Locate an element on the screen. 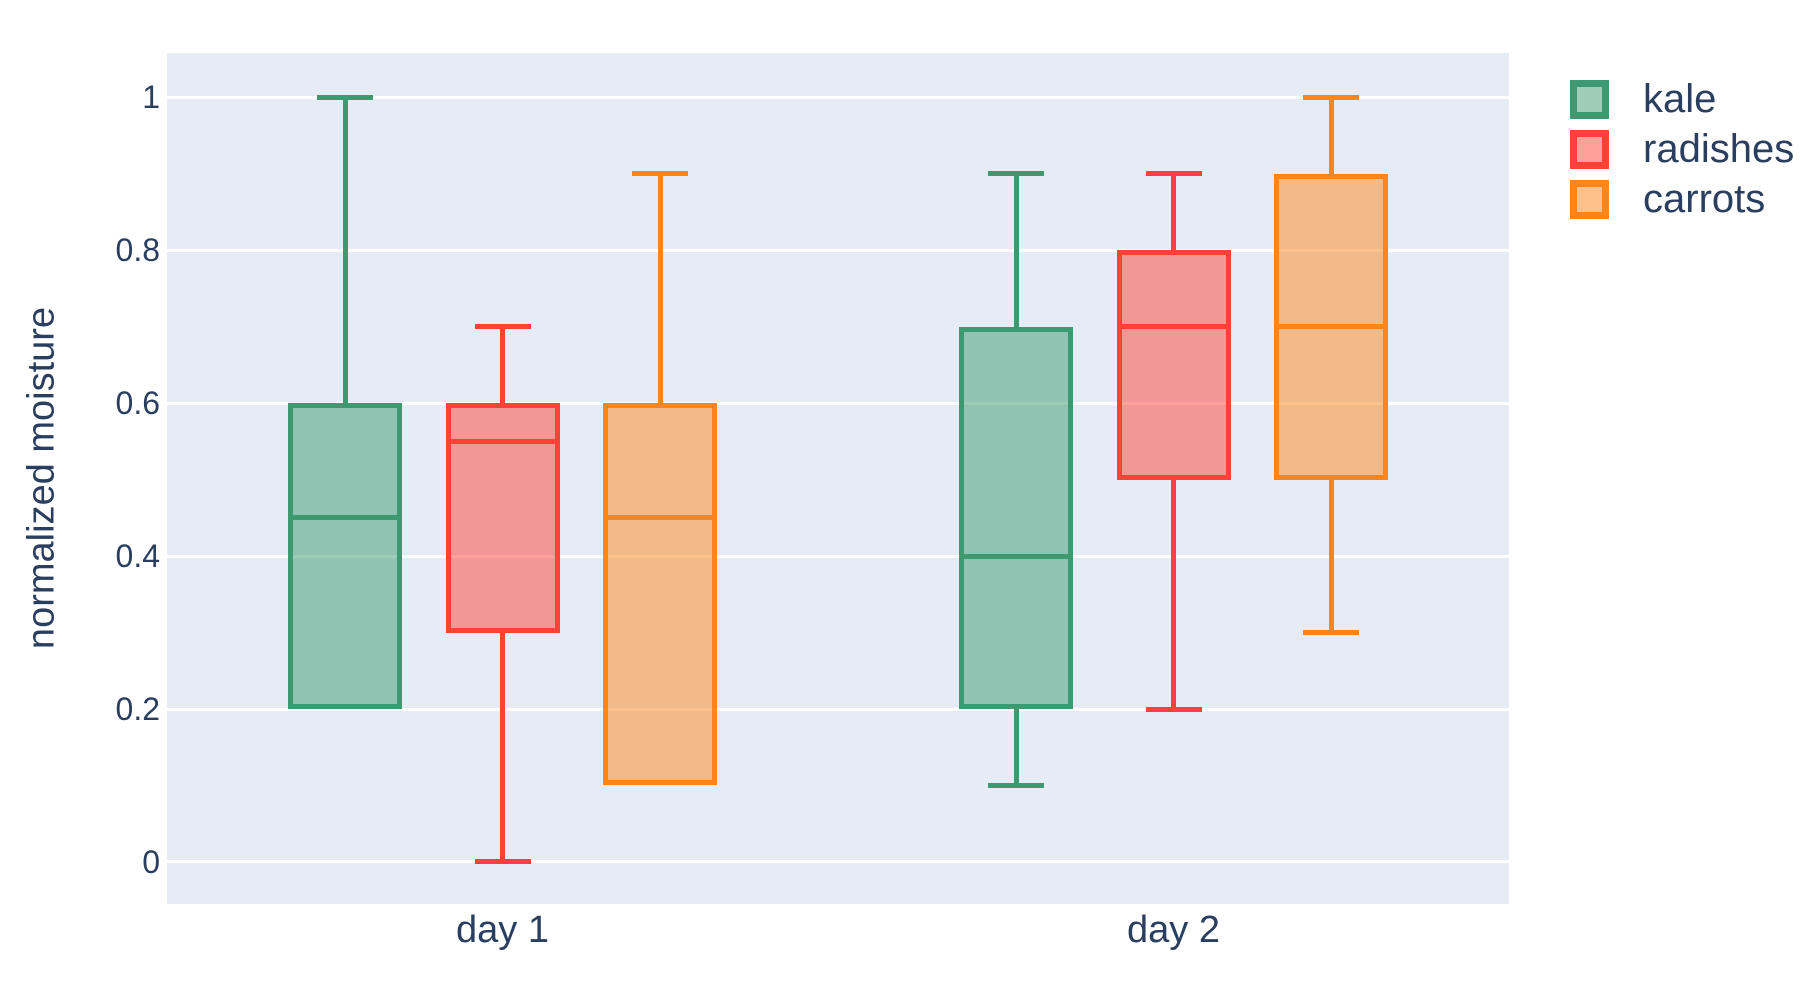 The width and height of the screenshot is (1800, 984). legend: kale radishes carrots is located at coordinates (1682, 149).